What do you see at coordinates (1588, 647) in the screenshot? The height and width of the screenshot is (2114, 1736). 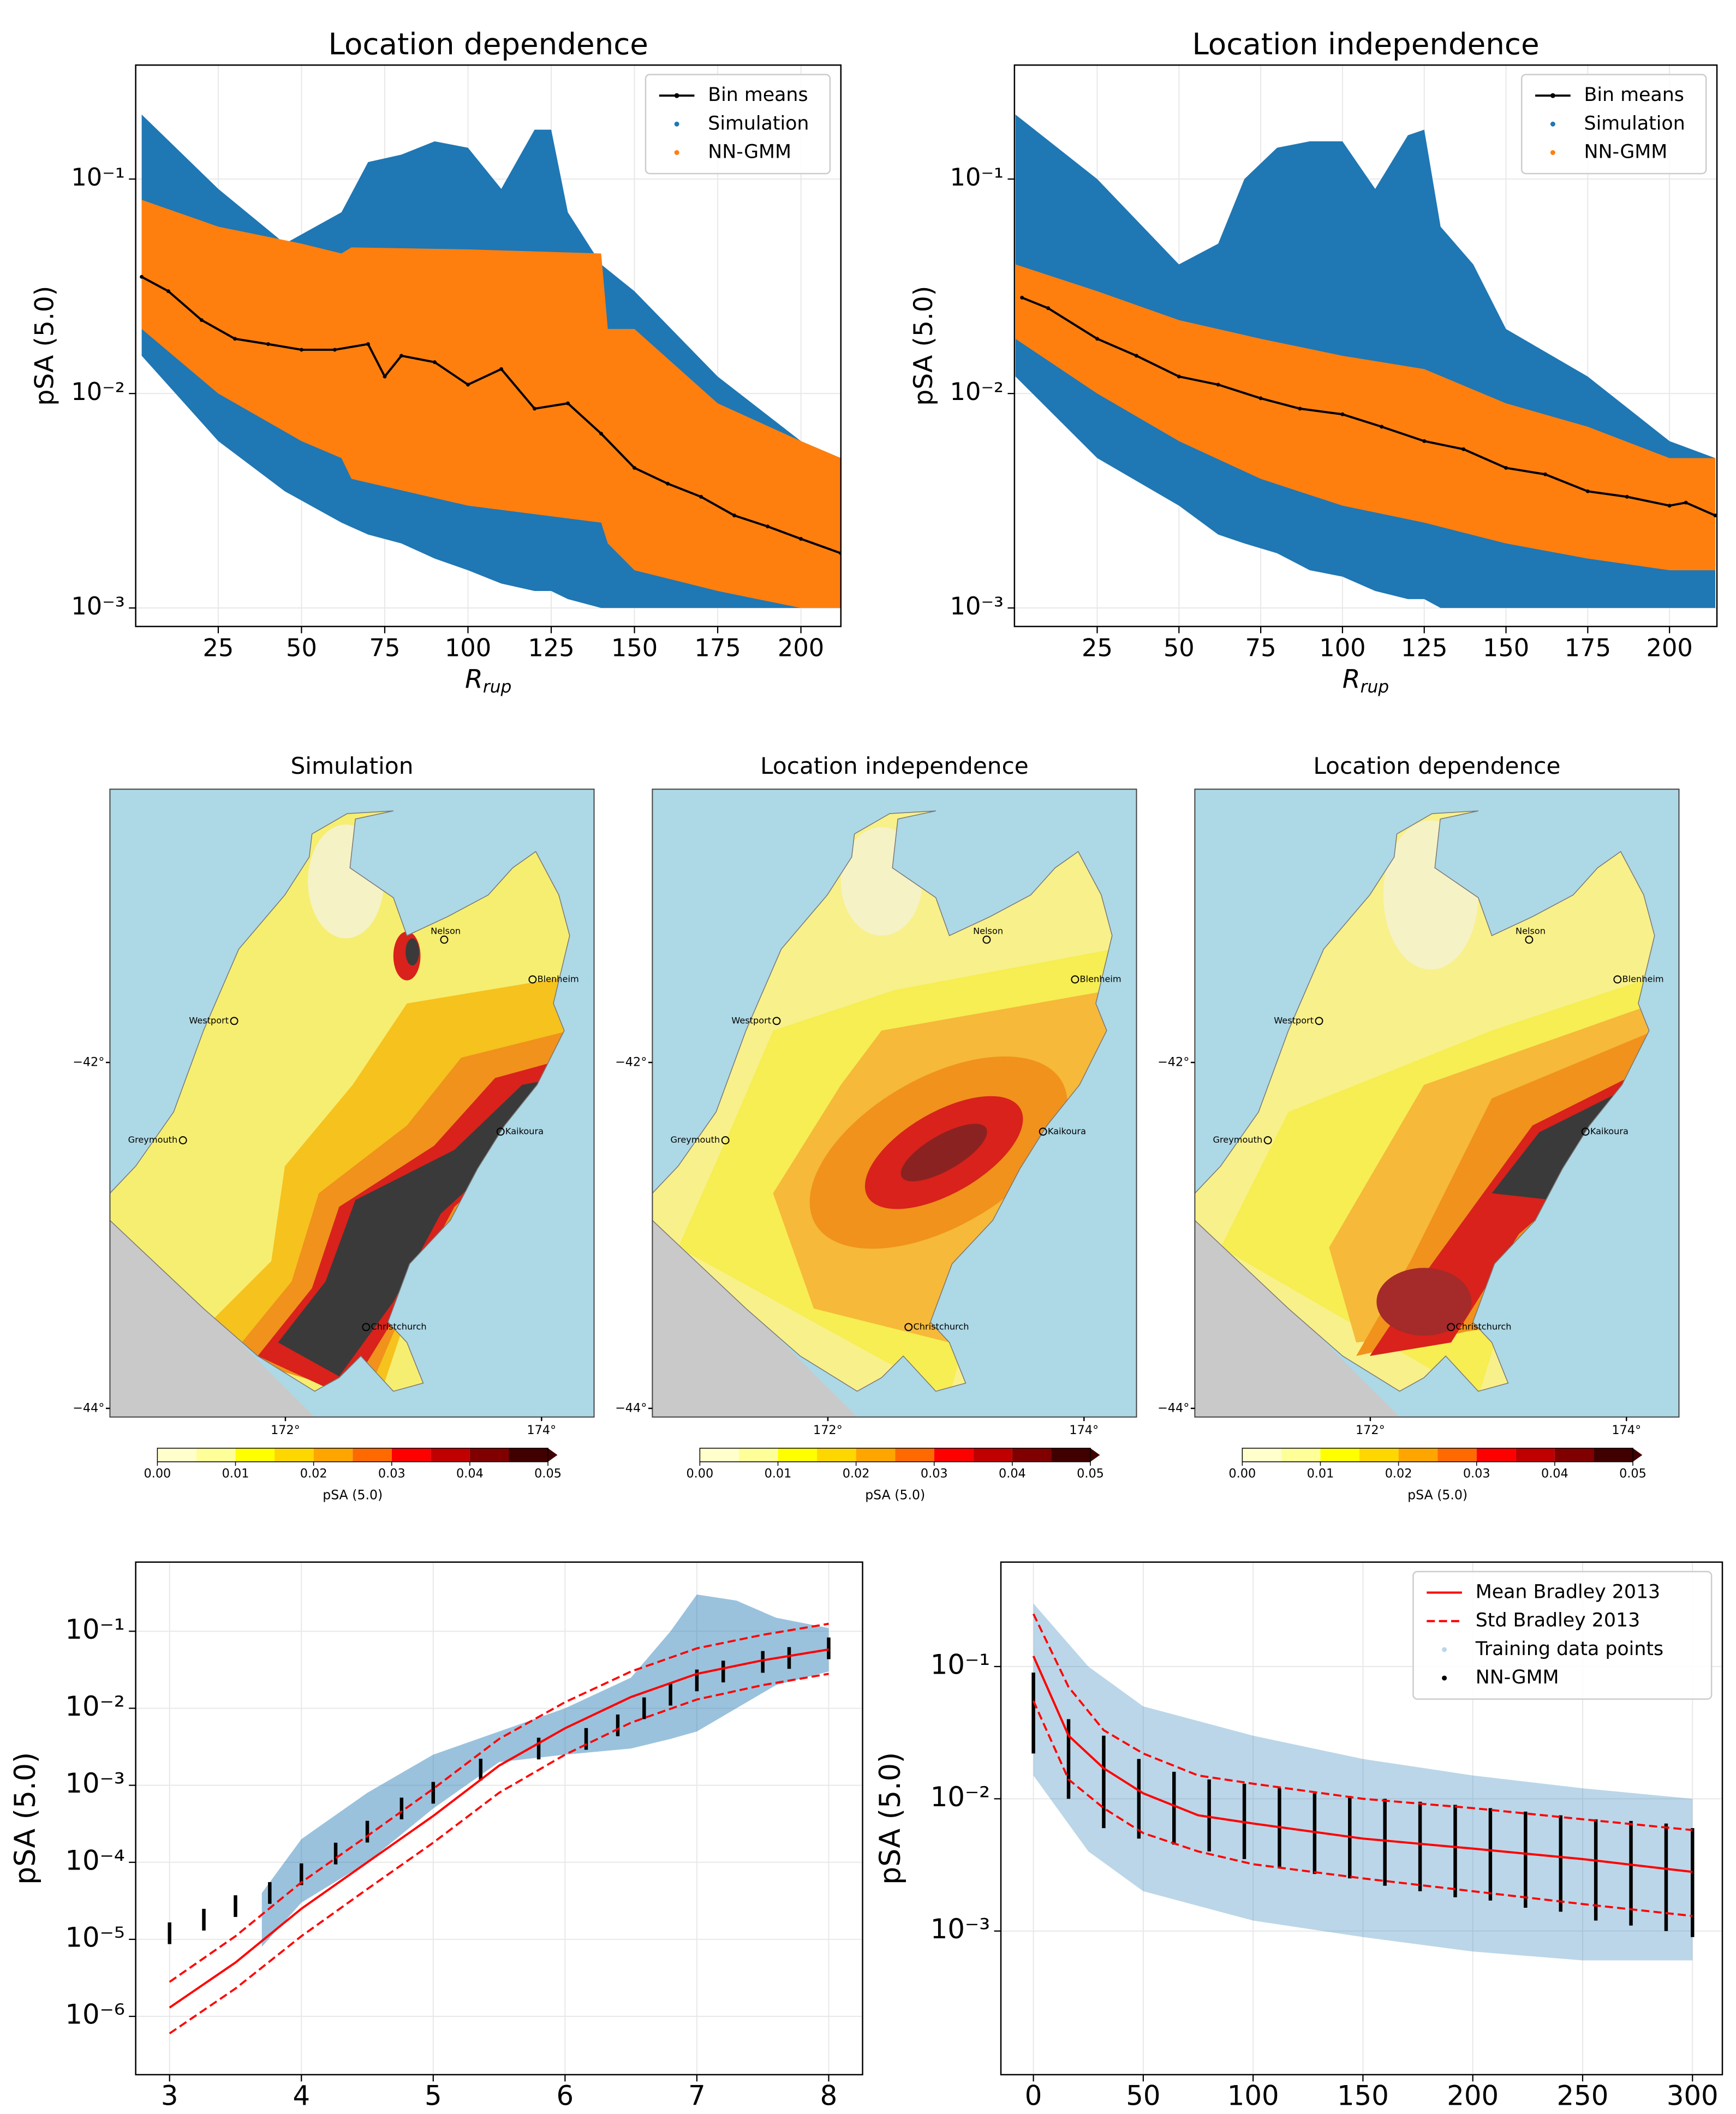 I see `x-tick-label: 175` at bounding box center [1588, 647].